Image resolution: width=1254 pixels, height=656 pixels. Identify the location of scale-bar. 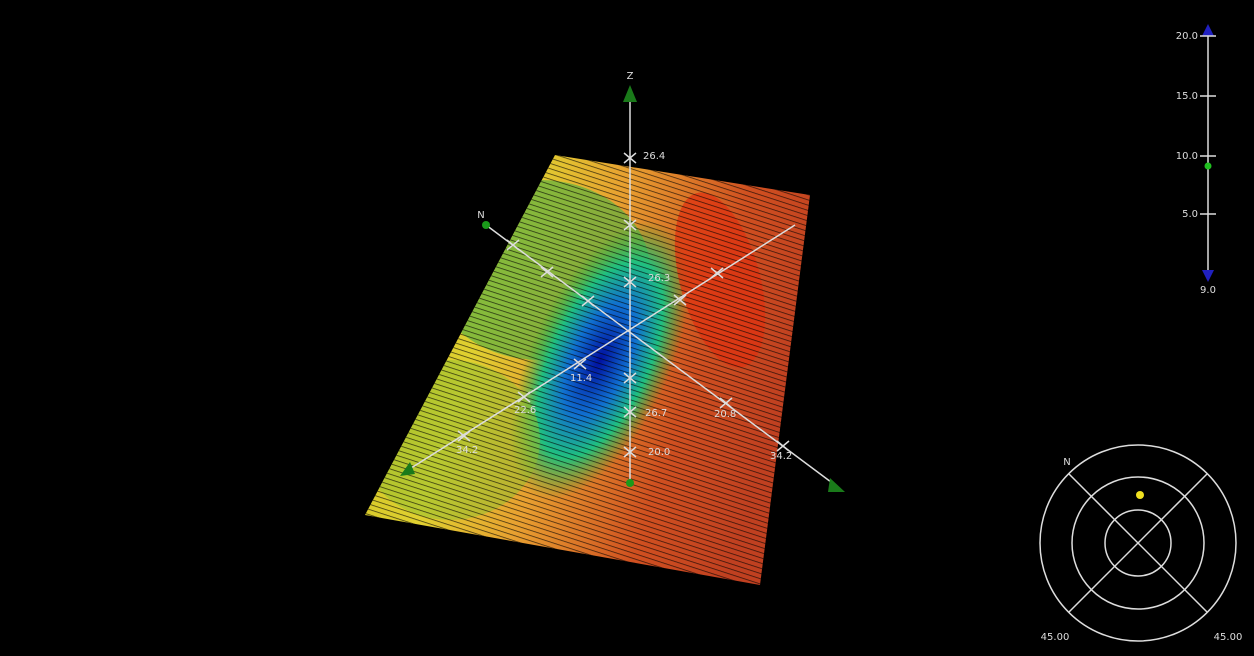
(1208, 153).